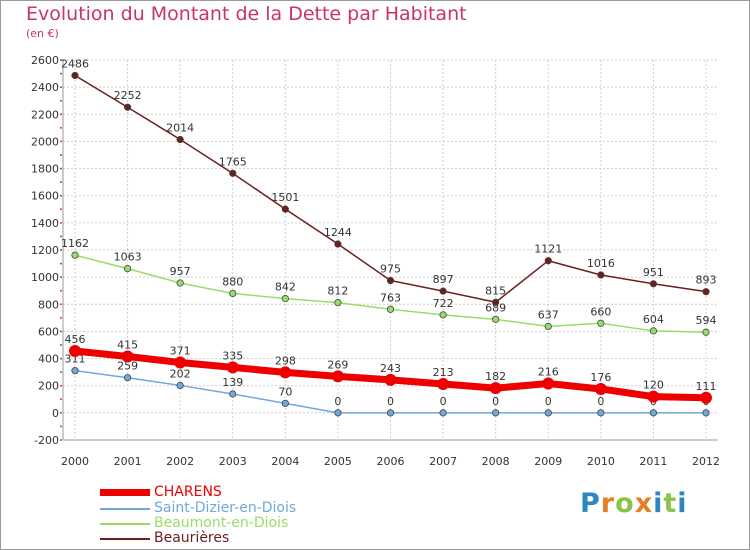  What do you see at coordinates (670, 503) in the screenshot?
I see `logo-letter: t` at bounding box center [670, 503].